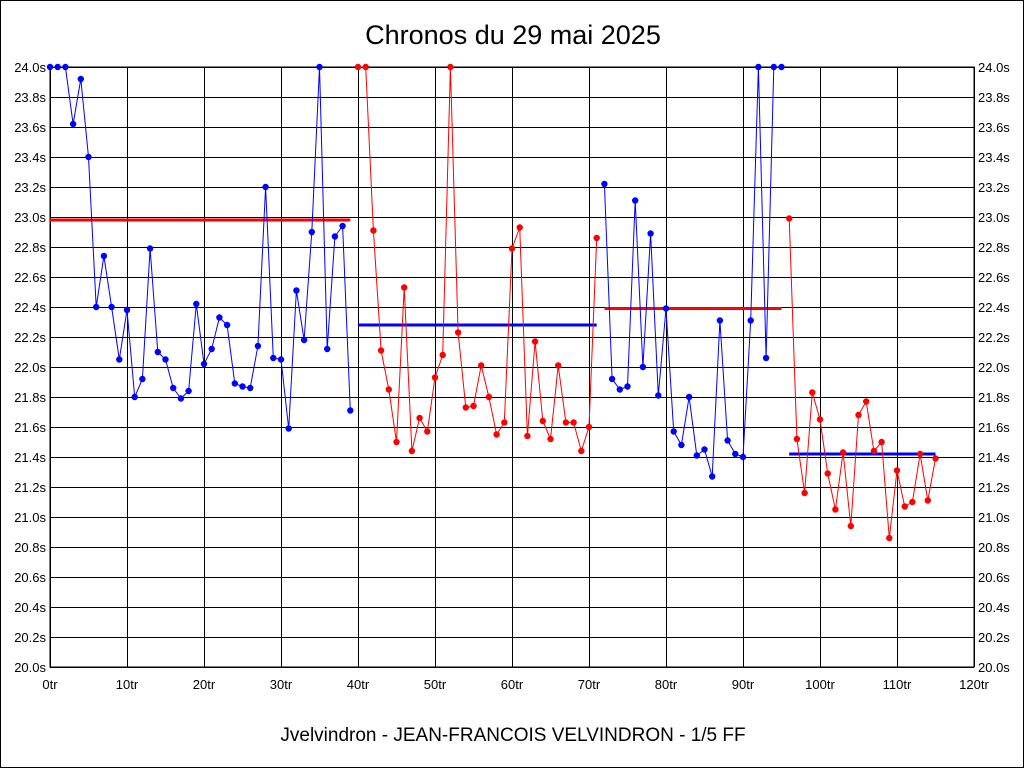 Image resolution: width=1024 pixels, height=768 pixels. Describe the element at coordinates (897, 684) in the screenshot. I see `x-tick-label: 110tr` at that location.